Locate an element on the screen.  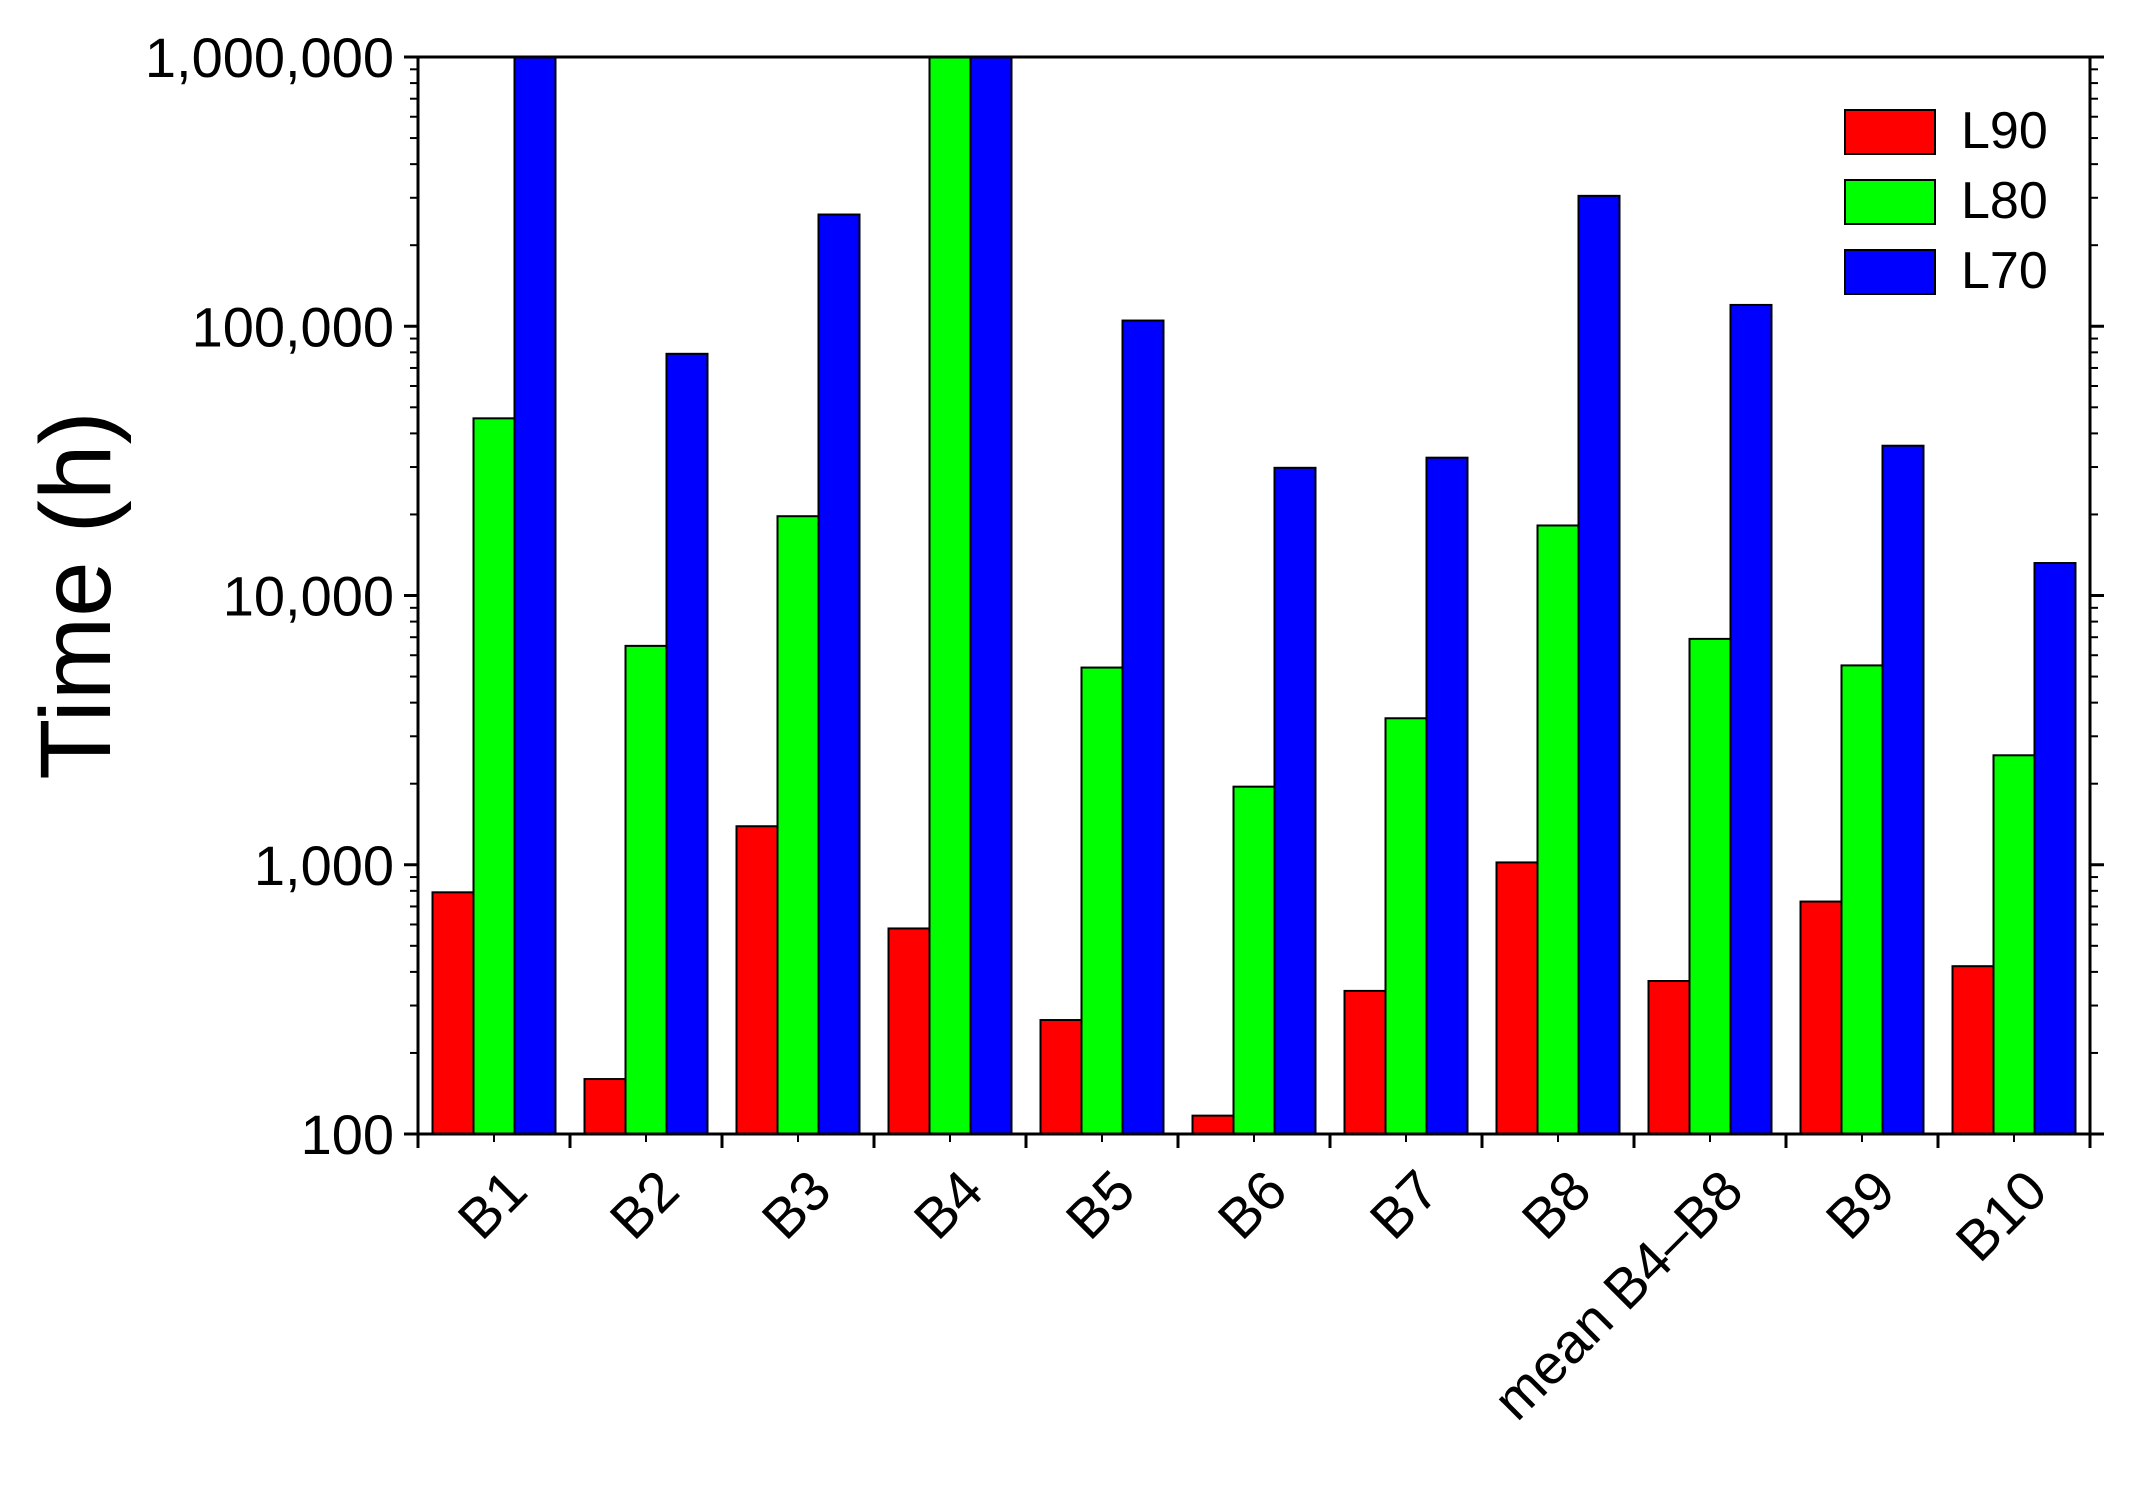
x-tick-label: B3 is located at coordinates (796, 1204).